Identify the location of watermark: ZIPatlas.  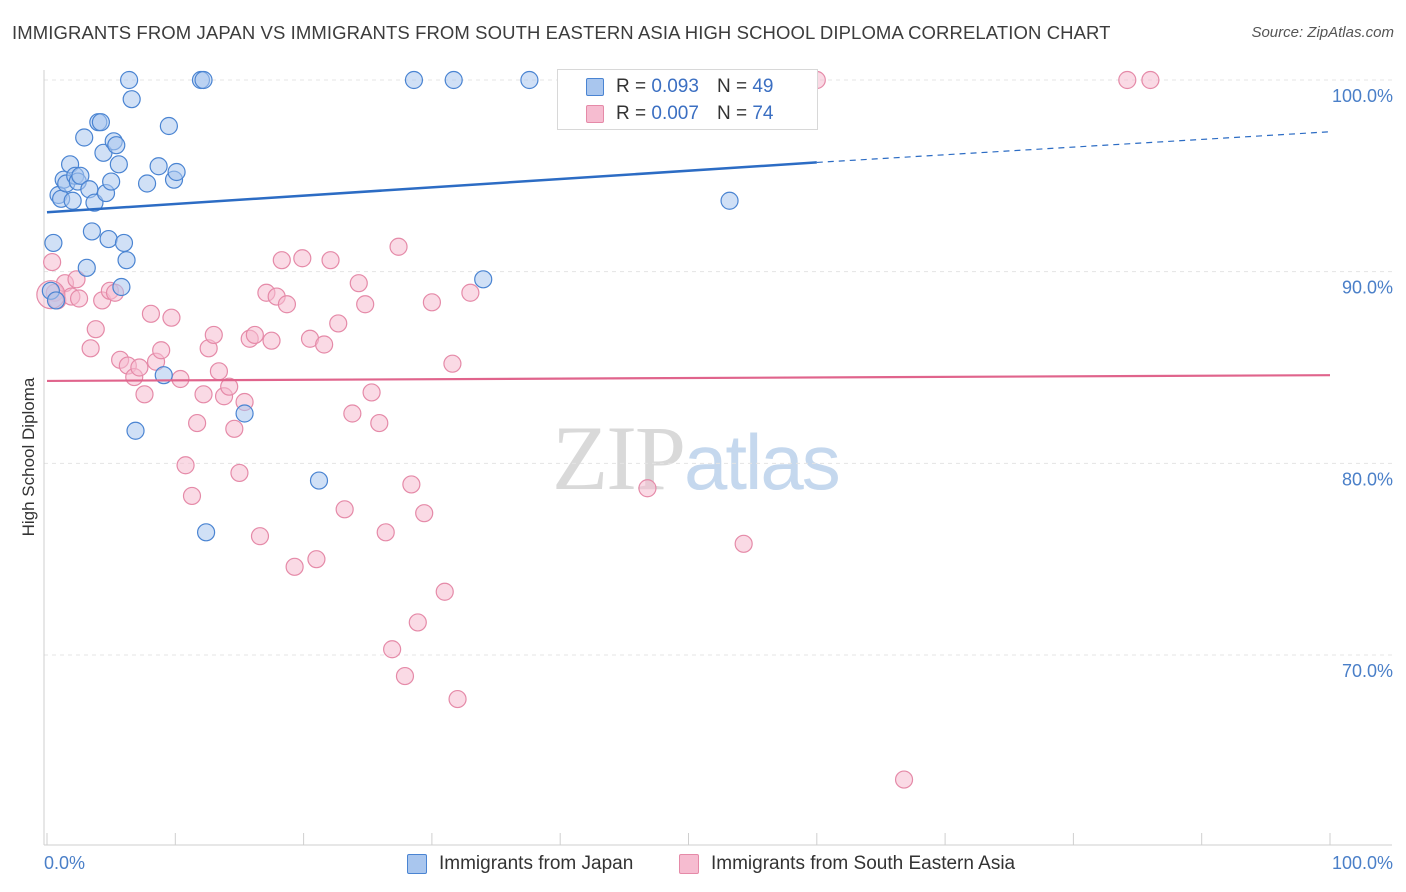
(696, 458).